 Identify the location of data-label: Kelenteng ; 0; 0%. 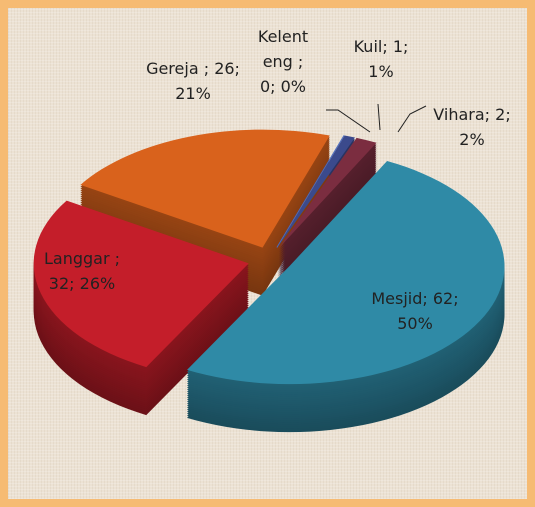
(283, 61).